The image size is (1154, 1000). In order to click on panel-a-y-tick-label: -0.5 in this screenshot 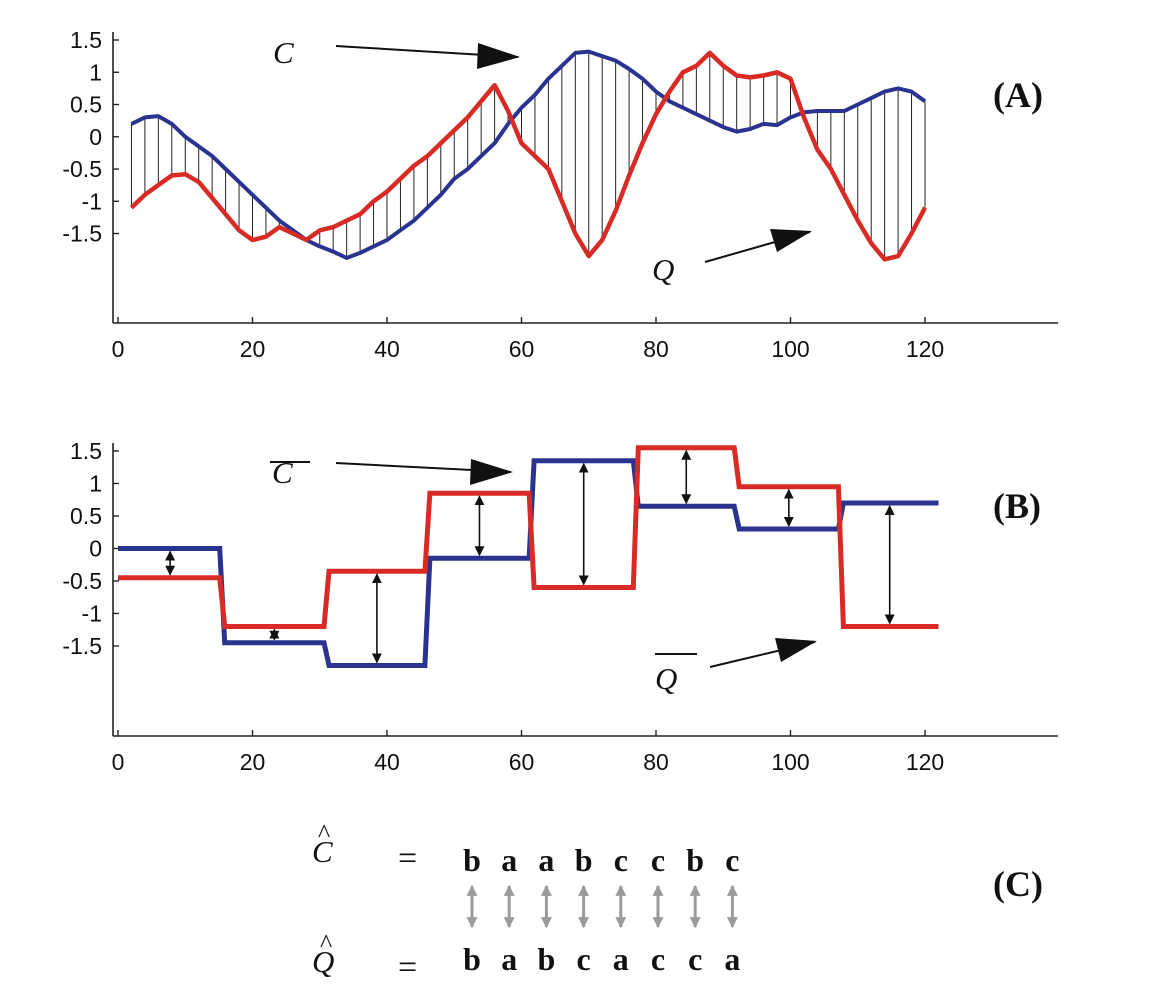, I will do `click(82, 169)`.